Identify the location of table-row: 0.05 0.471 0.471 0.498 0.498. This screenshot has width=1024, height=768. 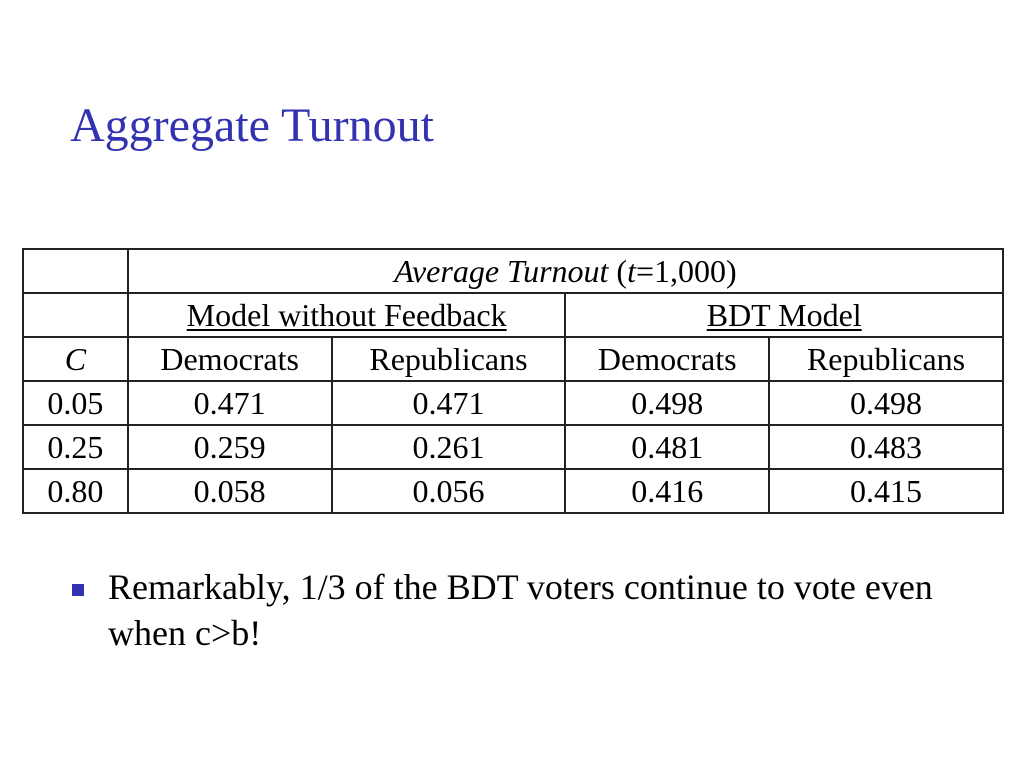
(513, 403).